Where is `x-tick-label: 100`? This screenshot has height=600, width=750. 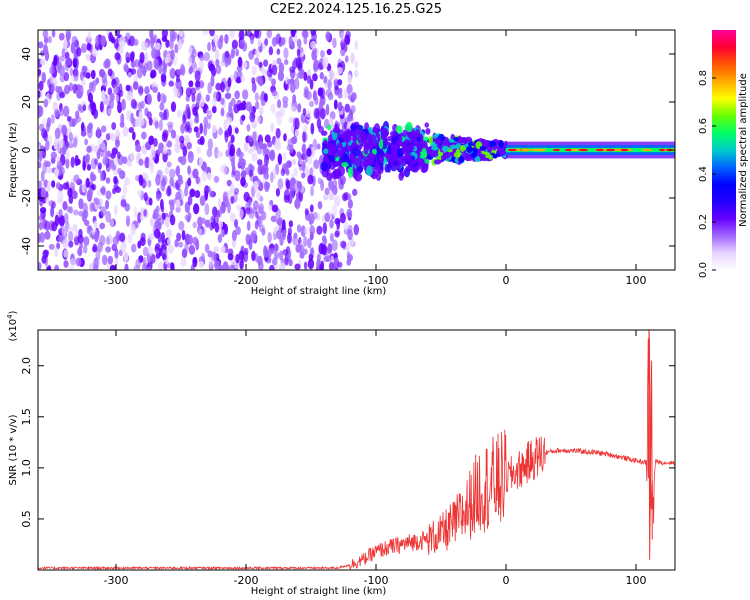
x-tick-label: 100 is located at coordinates (636, 580).